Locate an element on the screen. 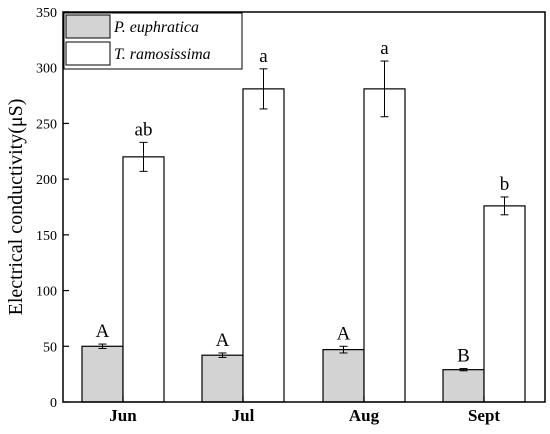 The width and height of the screenshot is (550, 434). significance-label: B is located at coordinates (463, 356).